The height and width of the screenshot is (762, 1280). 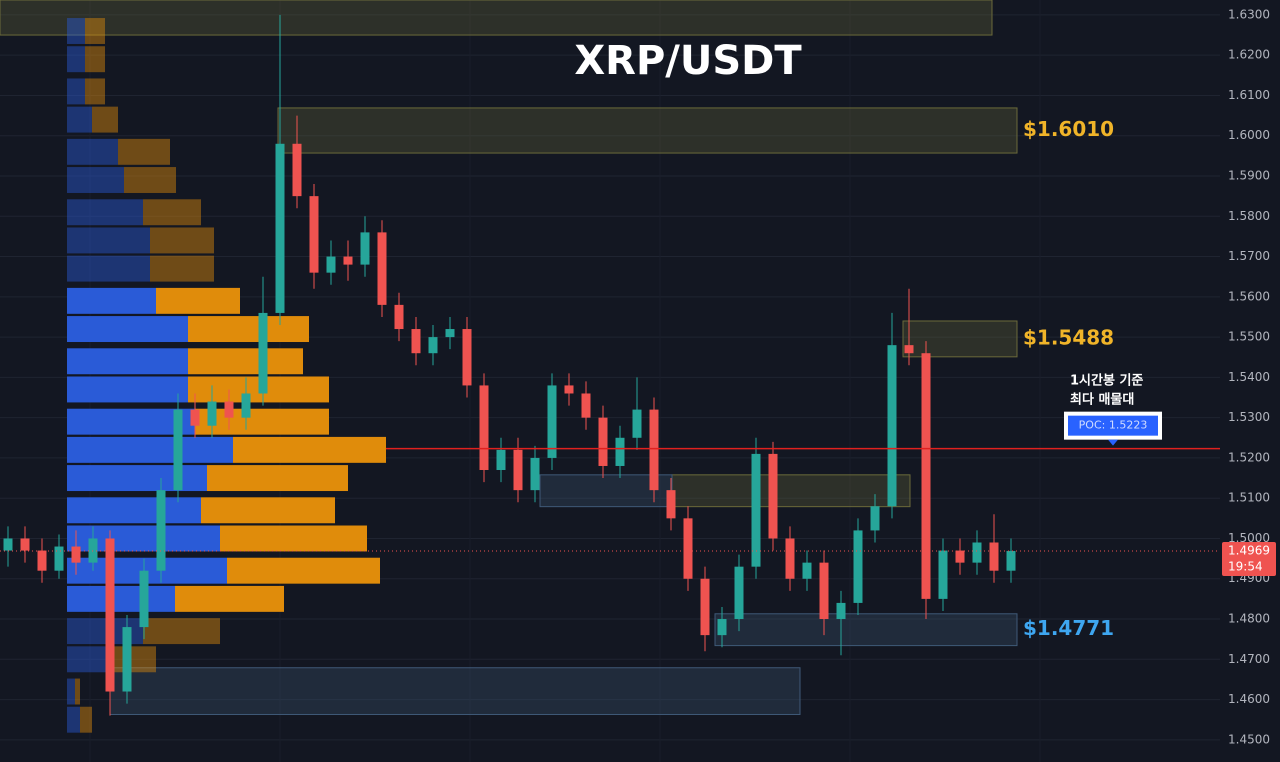 What do you see at coordinates (1249, 55) in the screenshot?
I see `y-tick-label: 1.6200` at bounding box center [1249, 55].